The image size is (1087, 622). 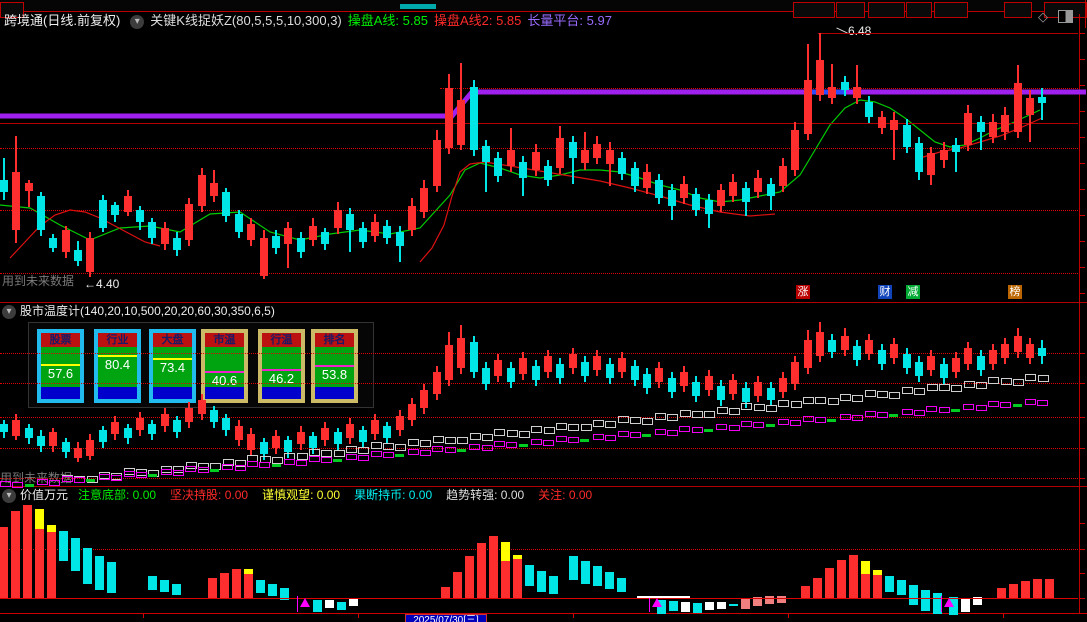 What do you see at coordinates (38, 281) in the screenshot?
I see `future-data-note: 用到未来数据` at bounding box center [38, 281].